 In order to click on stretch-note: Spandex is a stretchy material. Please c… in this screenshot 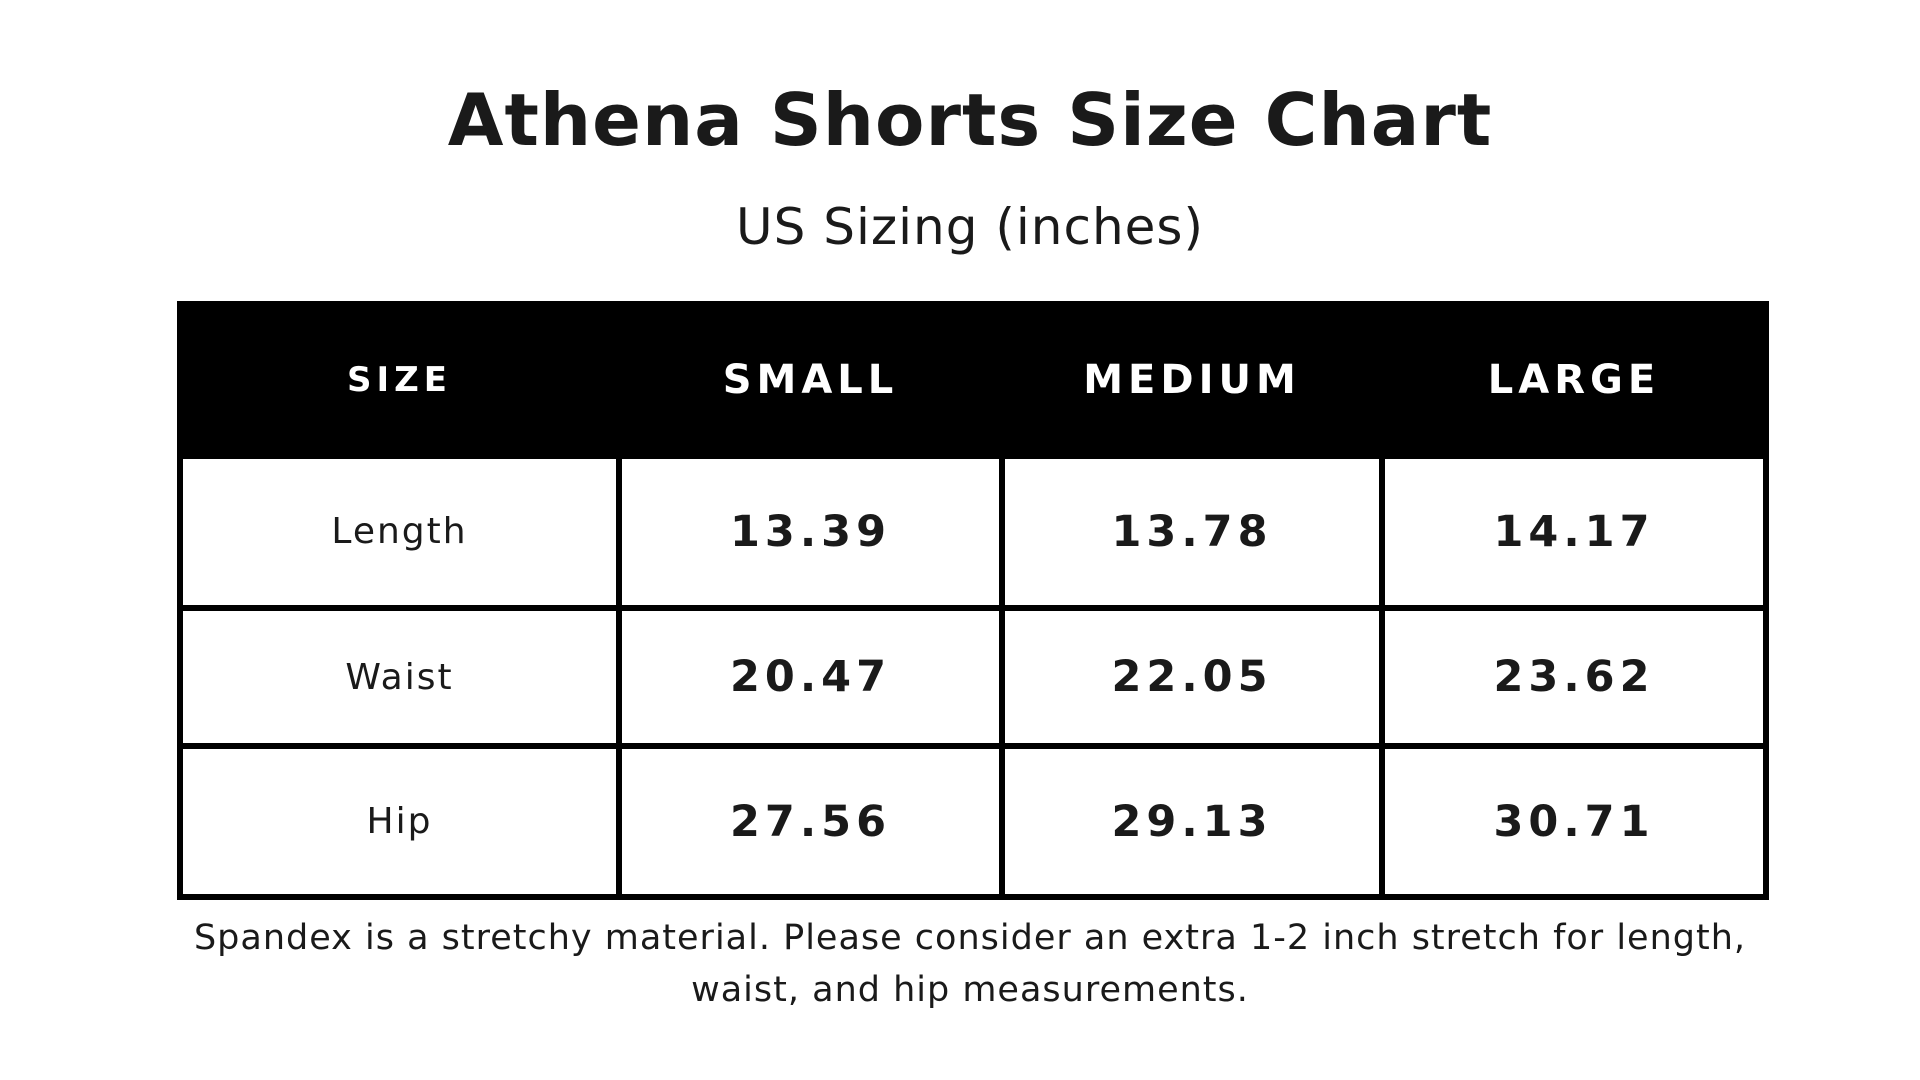, I will do `click(970, 964)`.